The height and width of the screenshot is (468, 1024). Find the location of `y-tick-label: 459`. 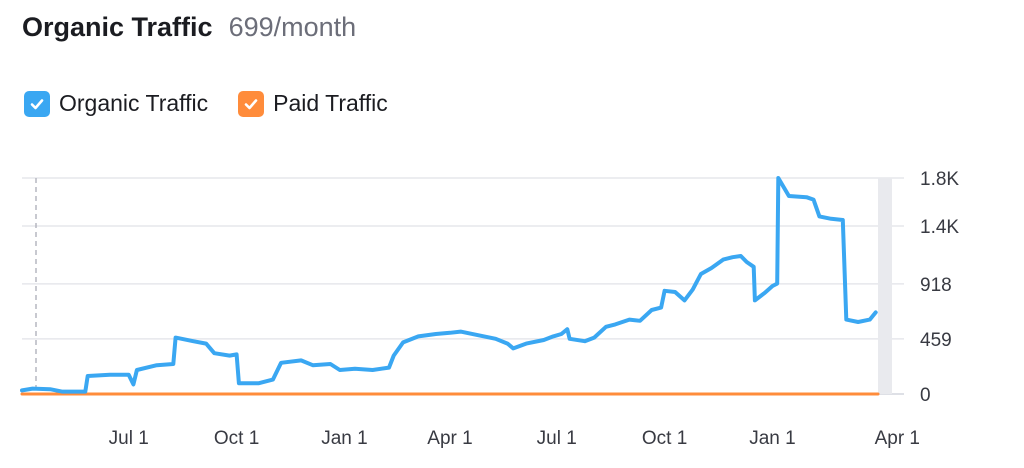

y-tick-label: 459 is located at coordinates (936, 340).